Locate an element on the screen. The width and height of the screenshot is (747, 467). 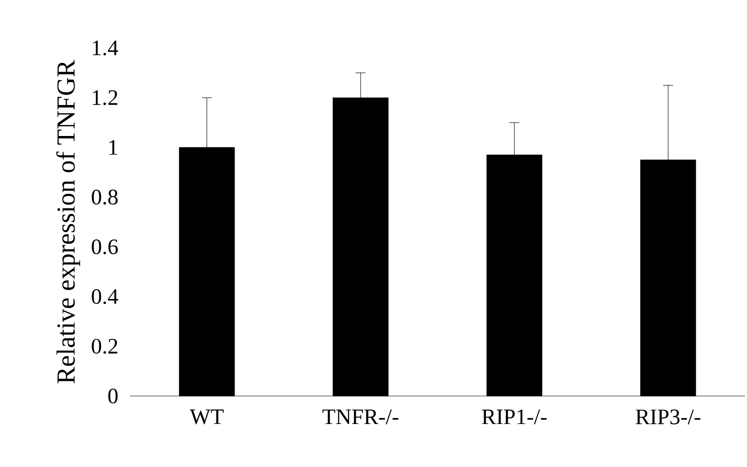
y-tick-label: 0 is located at coordinates (113, 396).